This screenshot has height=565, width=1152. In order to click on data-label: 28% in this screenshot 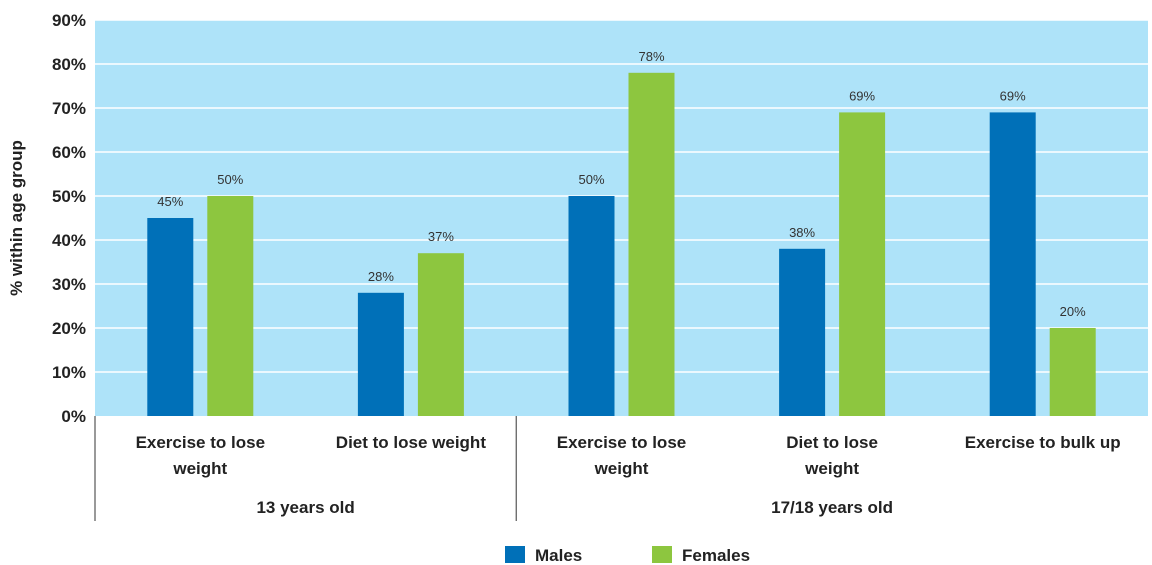, I will do `click(381, 276)`.